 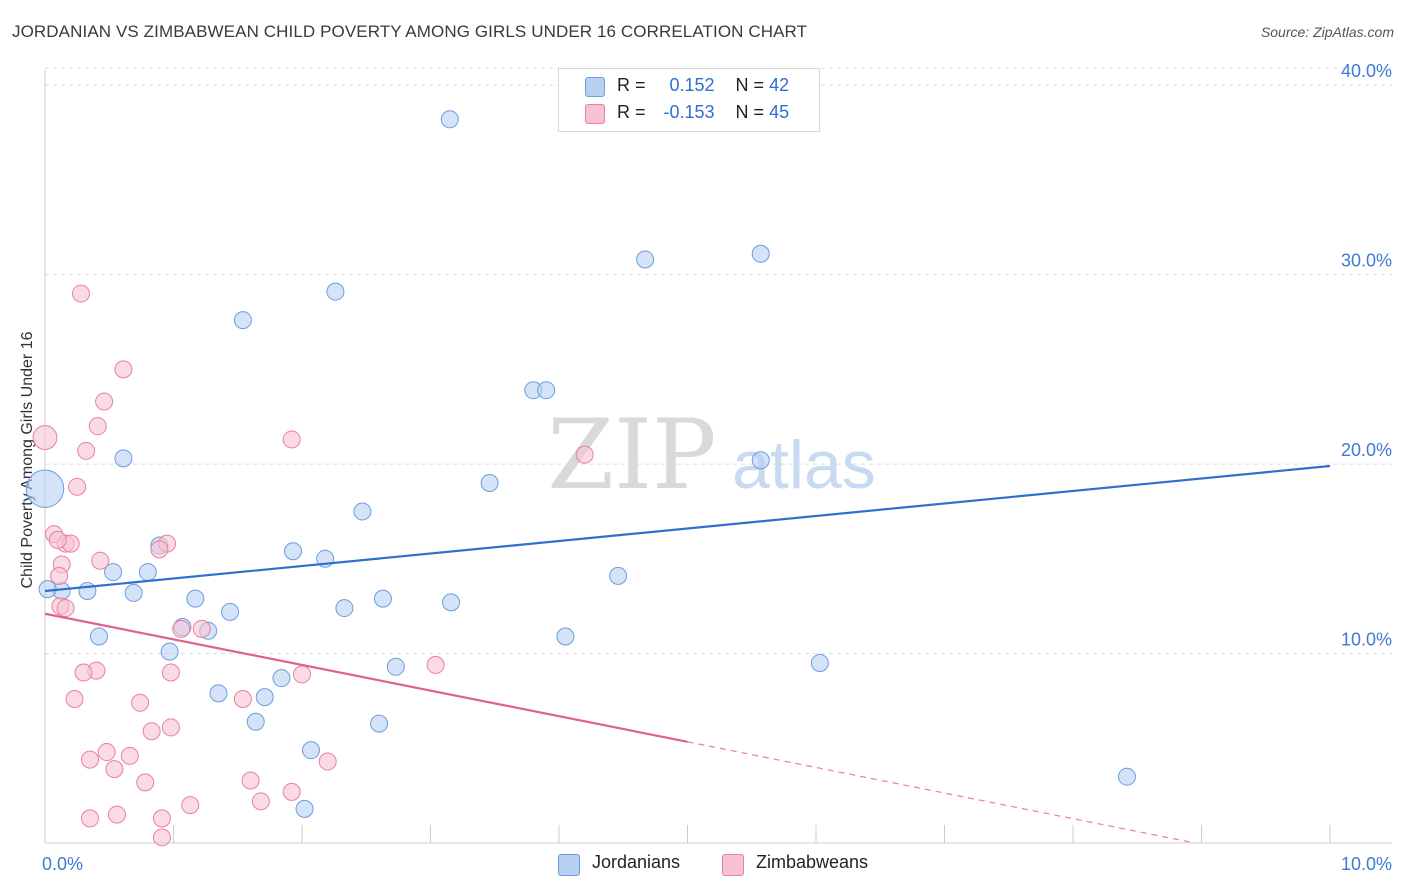 I want to click on x-tick-label: 10.0%, so click(x=1366, y=864).